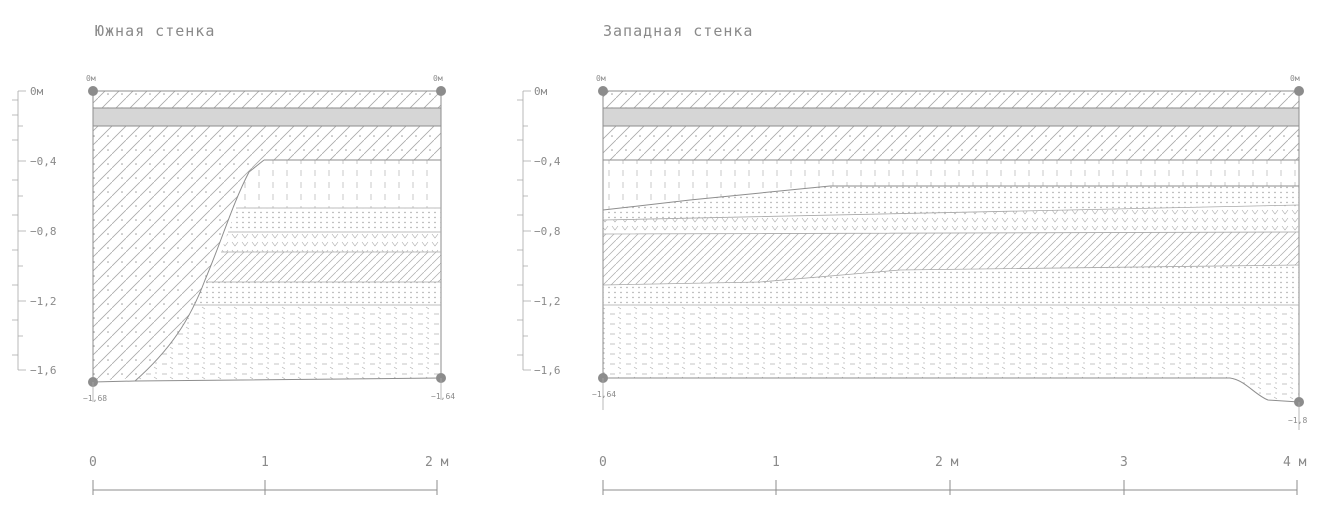 The image size is (1319, 517). Describe the element at coordinates (953, 475) in the screenshot. I see `west-scale-bar: 0 1 2 м 3 4 м` at that location.